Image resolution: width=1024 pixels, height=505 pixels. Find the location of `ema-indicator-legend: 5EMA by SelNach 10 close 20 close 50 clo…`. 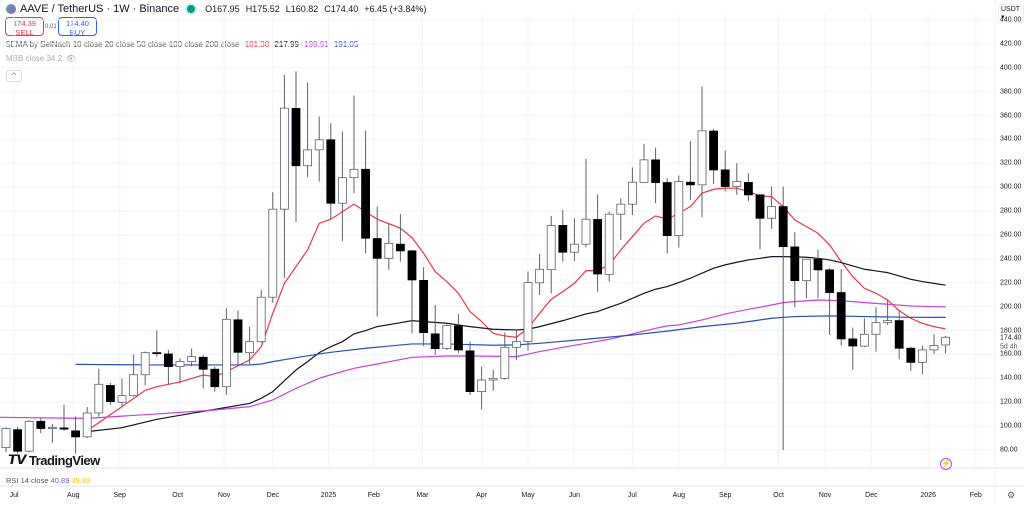

ema-indicator-legend: 5EMA by SelNach 10 close 20 close 50 clo… is located at coordinates (182, 44).